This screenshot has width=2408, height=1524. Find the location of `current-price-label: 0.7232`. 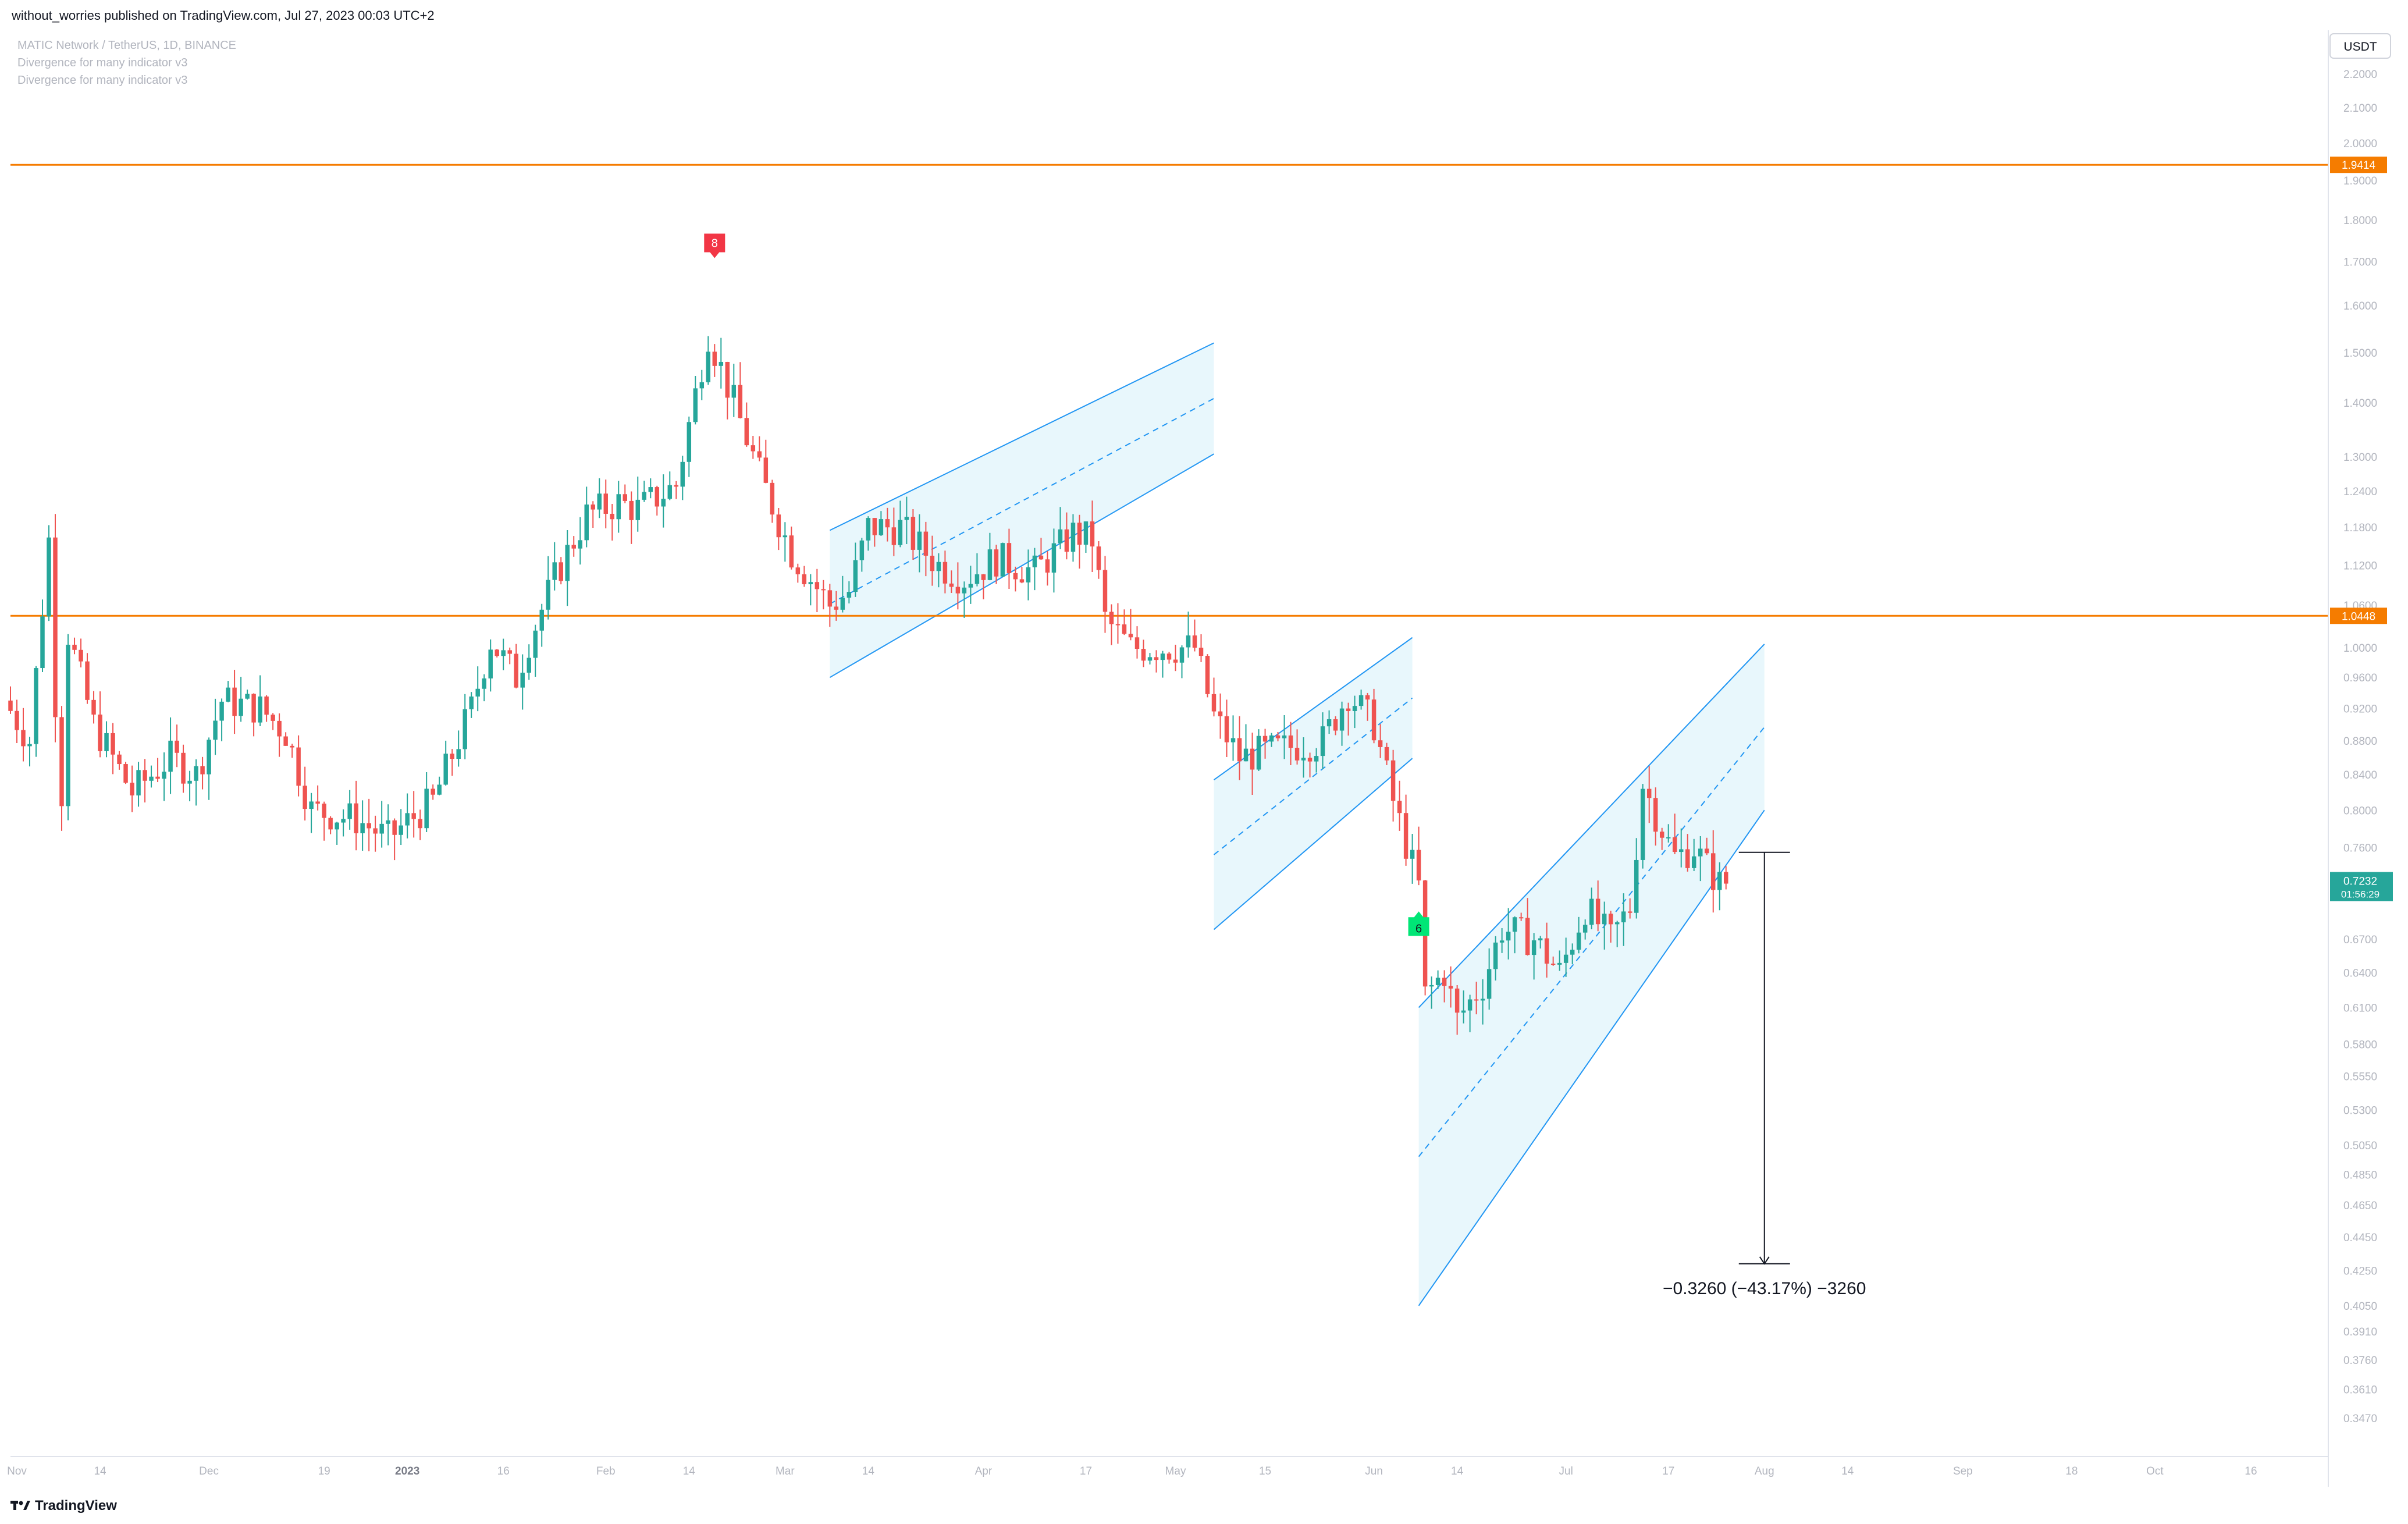

current-price-label: 0.7232 is located at coordinates (2360, 882).